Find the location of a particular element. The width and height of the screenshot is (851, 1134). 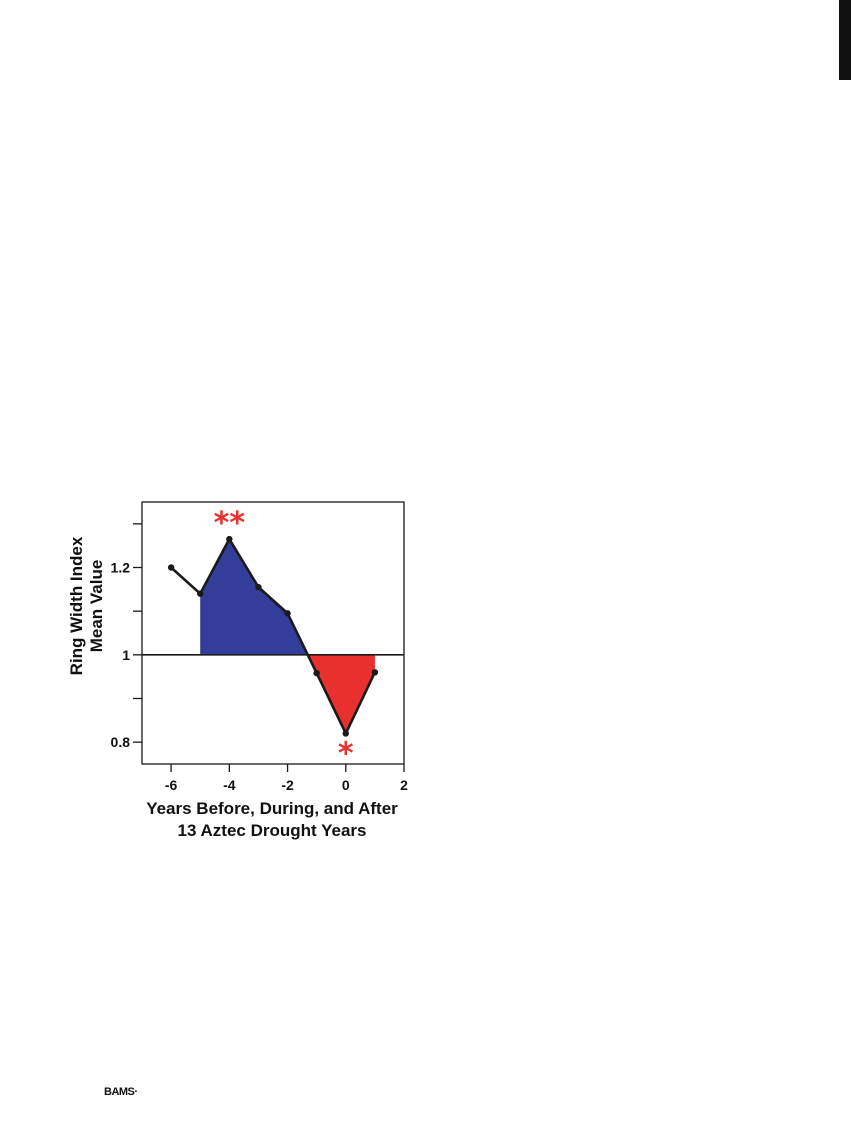

plot-frame is located at coordinates (273, 633).